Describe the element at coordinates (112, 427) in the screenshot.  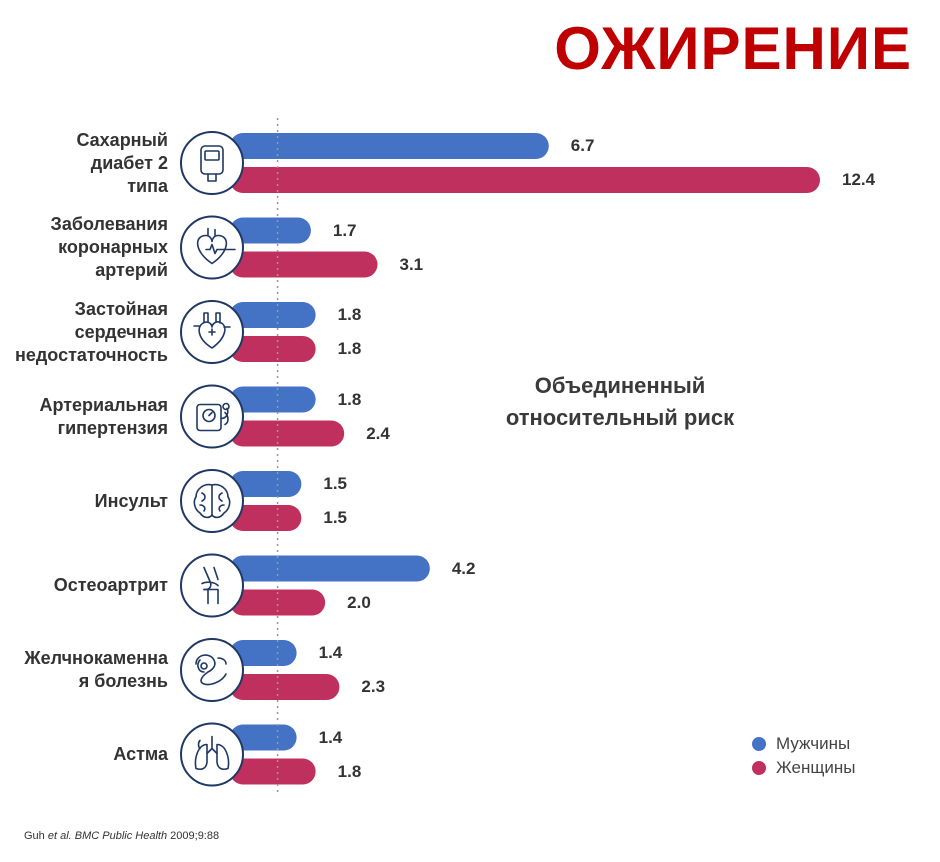
I see `category-label-line: гипертензия` at that location.